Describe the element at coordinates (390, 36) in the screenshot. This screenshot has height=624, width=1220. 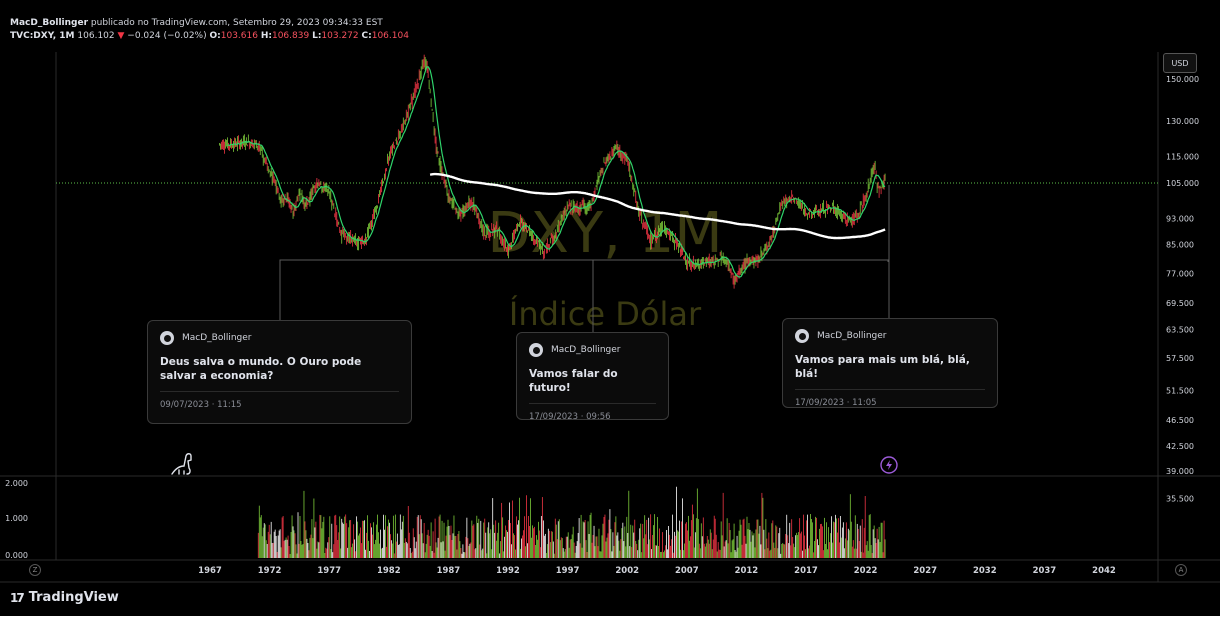
I see `close-value: 106.104` at that location.